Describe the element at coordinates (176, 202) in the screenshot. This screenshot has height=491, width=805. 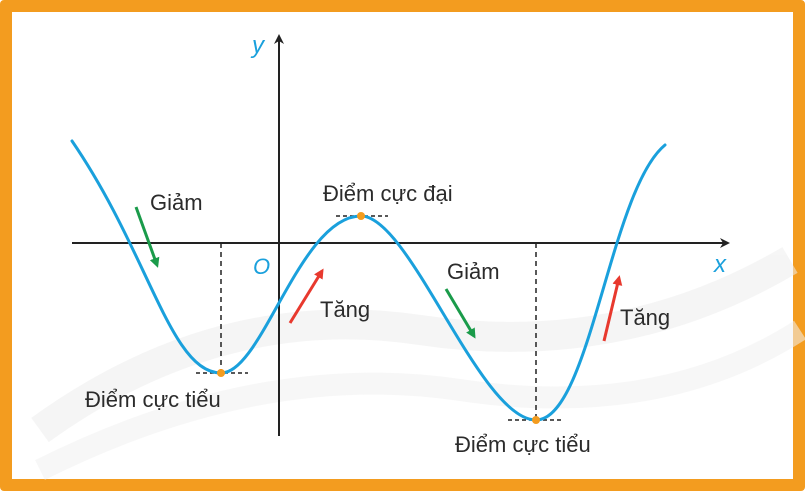
I see `decrease-label-1: Giảm` at that location.